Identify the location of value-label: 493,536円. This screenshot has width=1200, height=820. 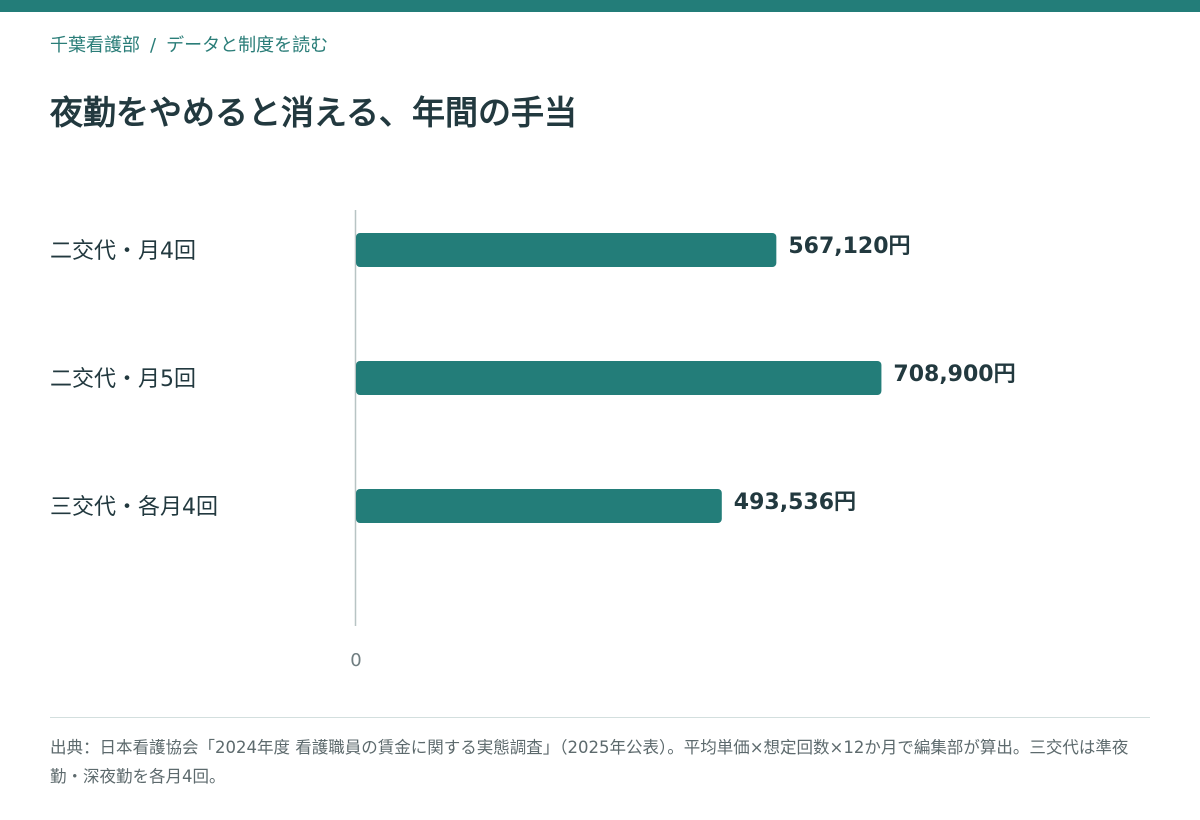
(795, 502).